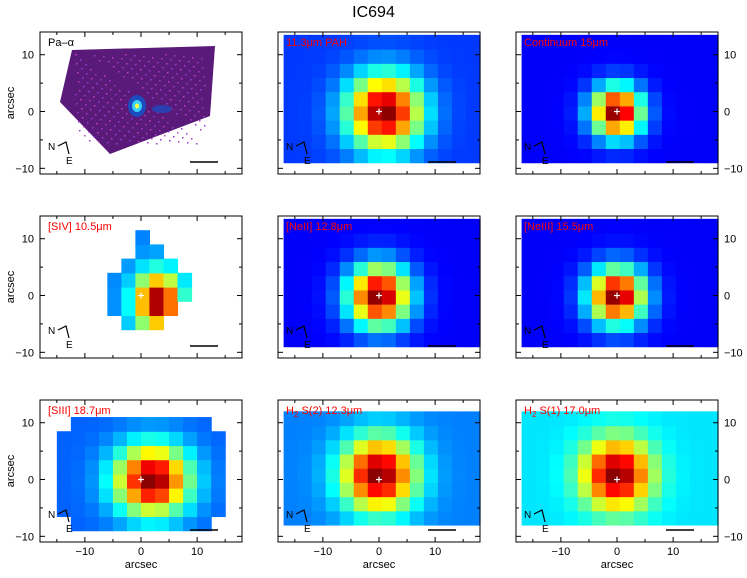  I want to click on compass-east-label: E, so click(307, 161).